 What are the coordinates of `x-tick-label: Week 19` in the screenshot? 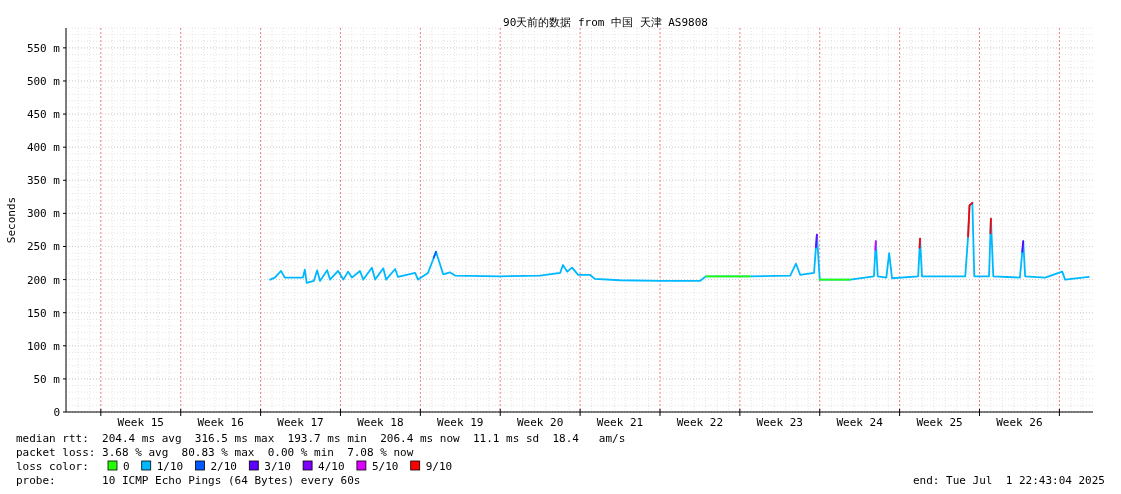 It's located at (460, 422).